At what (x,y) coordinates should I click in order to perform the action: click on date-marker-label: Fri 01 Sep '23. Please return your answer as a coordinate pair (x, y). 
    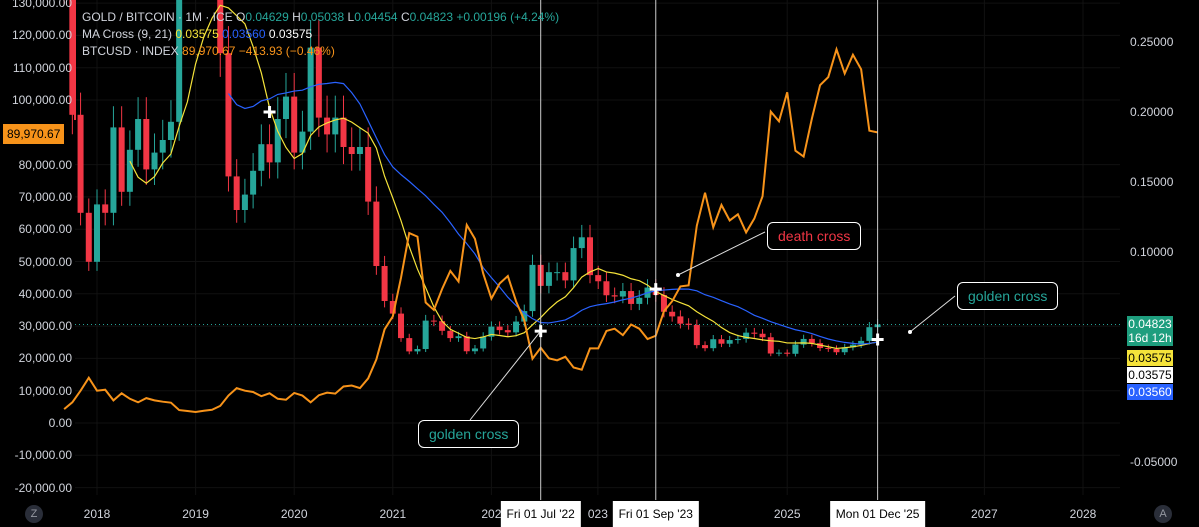
    Looking at the image, I should click on (655, 514).